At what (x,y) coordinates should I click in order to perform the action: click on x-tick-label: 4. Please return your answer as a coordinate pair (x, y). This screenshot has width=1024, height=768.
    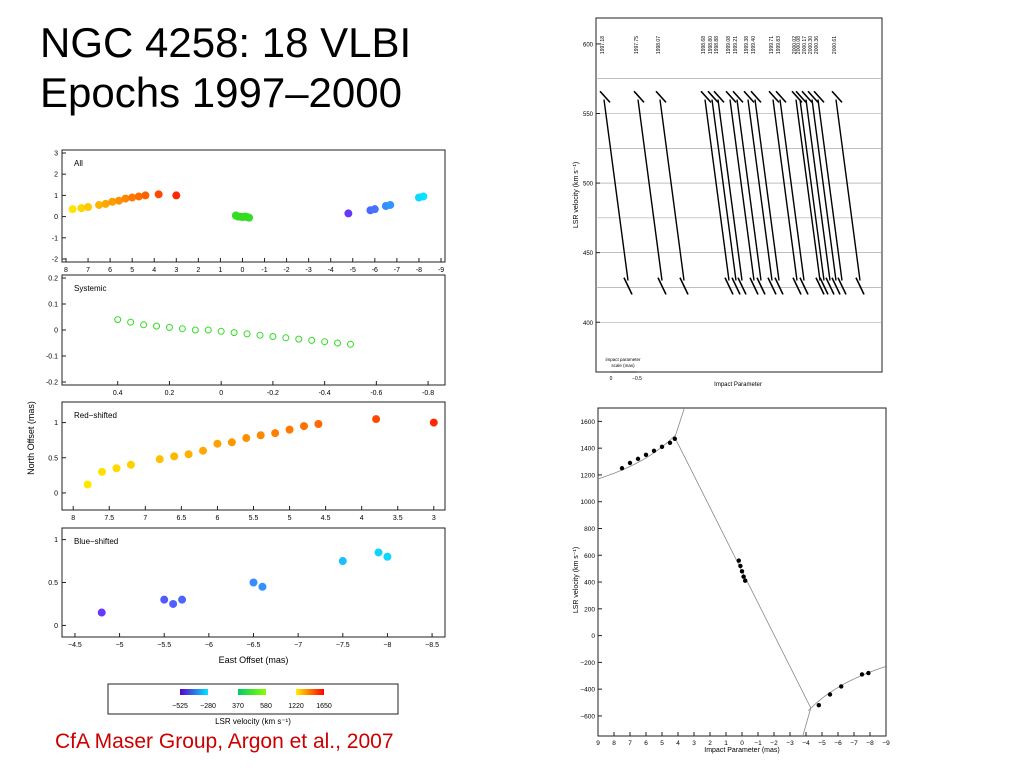
    Looking at the image, I should click on (678, 743).